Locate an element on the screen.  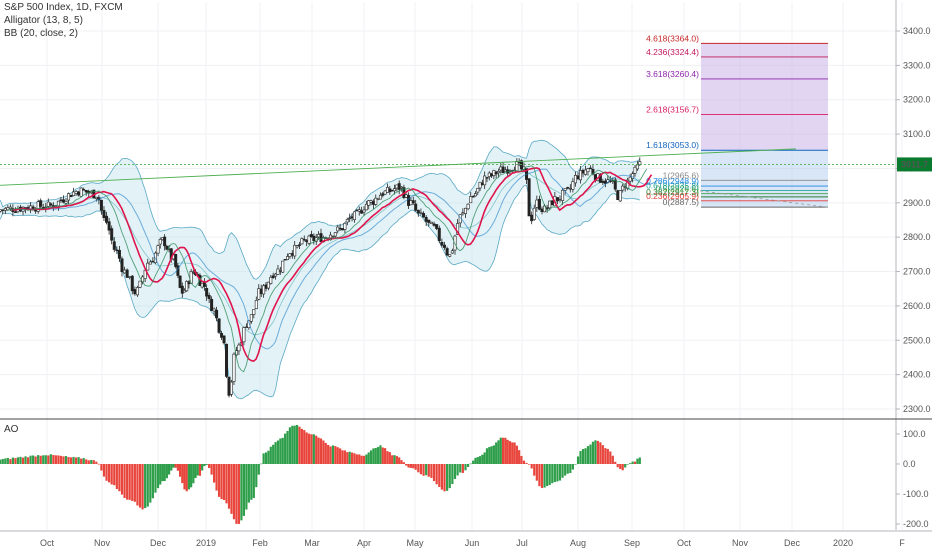
alligator-legend: Alligator (13, 8, 5) is located at coordinates (43, 20).